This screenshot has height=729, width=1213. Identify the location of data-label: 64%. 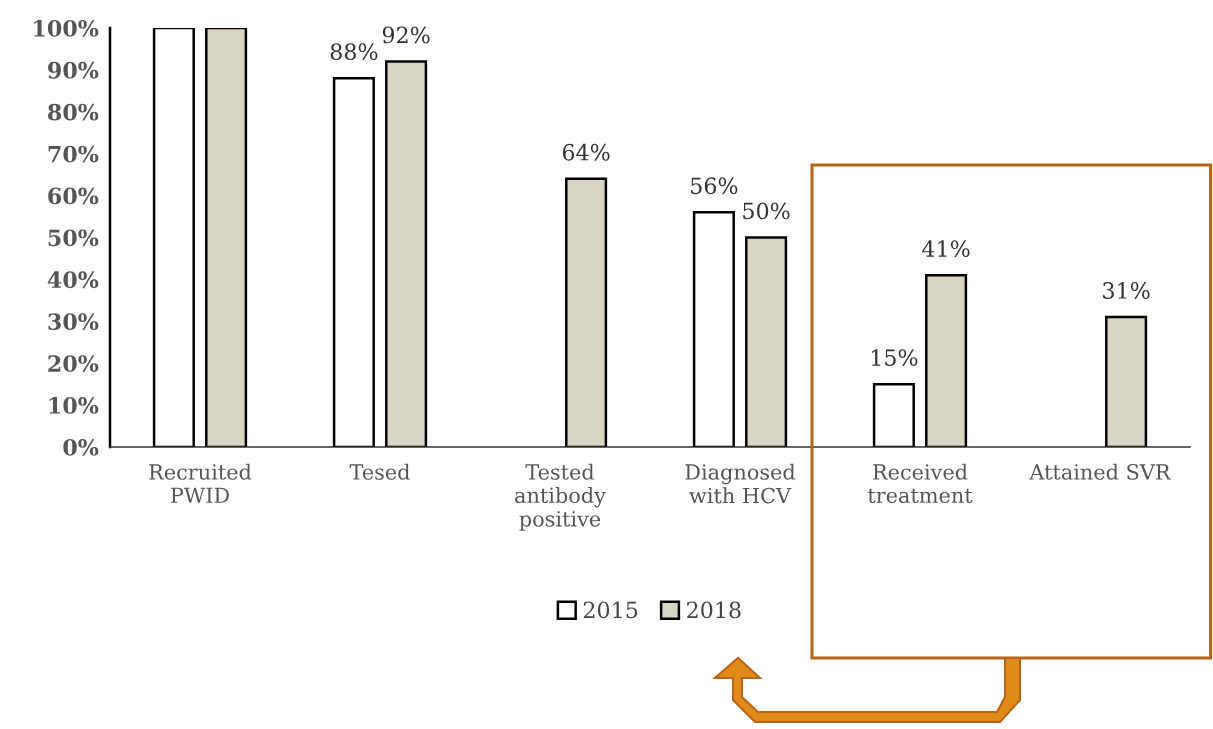
(586, 152).